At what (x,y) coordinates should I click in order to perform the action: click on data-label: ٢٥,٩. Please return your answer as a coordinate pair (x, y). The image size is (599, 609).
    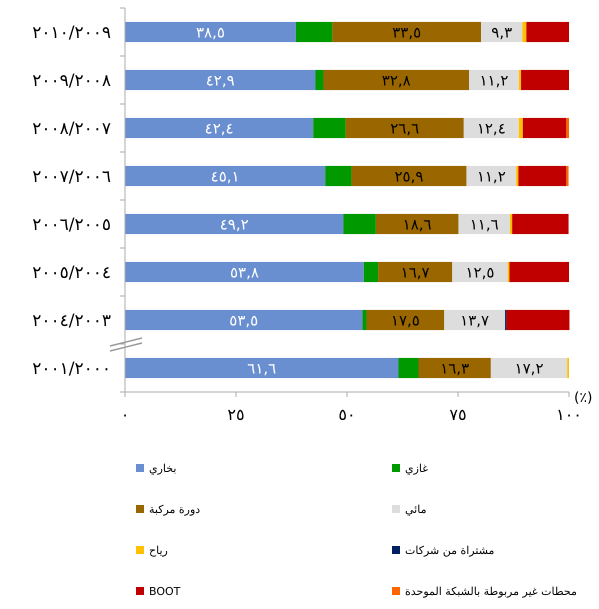
    Looking at the image, I should click on (409, 176).